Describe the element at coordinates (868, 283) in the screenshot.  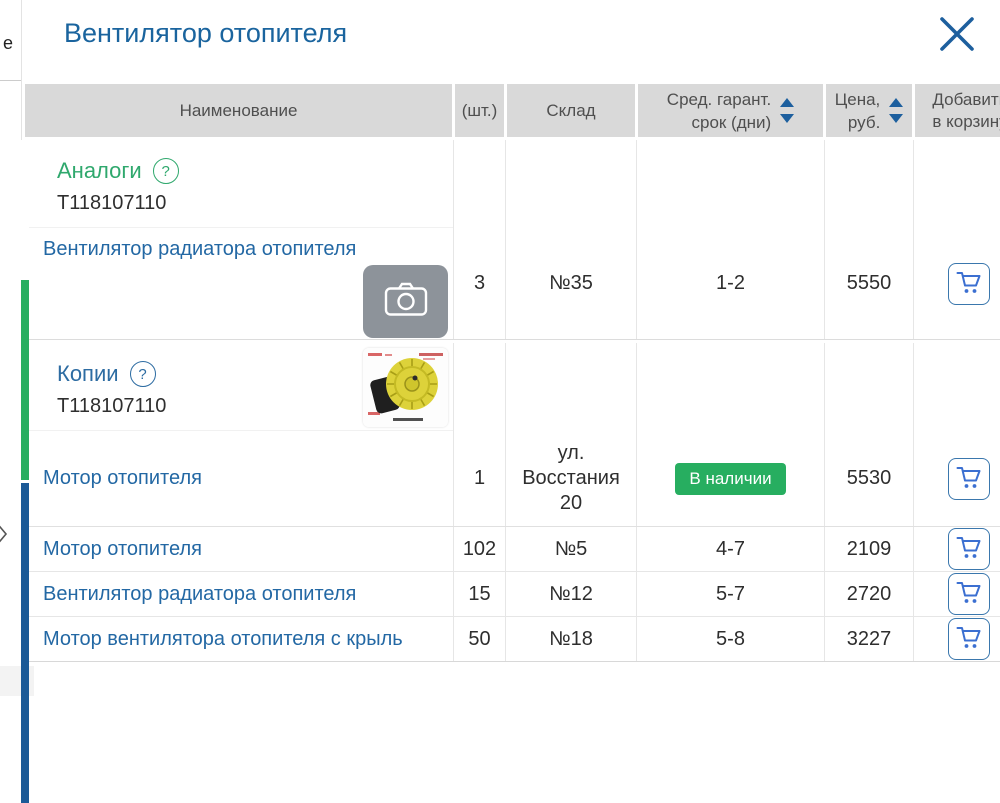
I see `price-value: 5550` at that location.